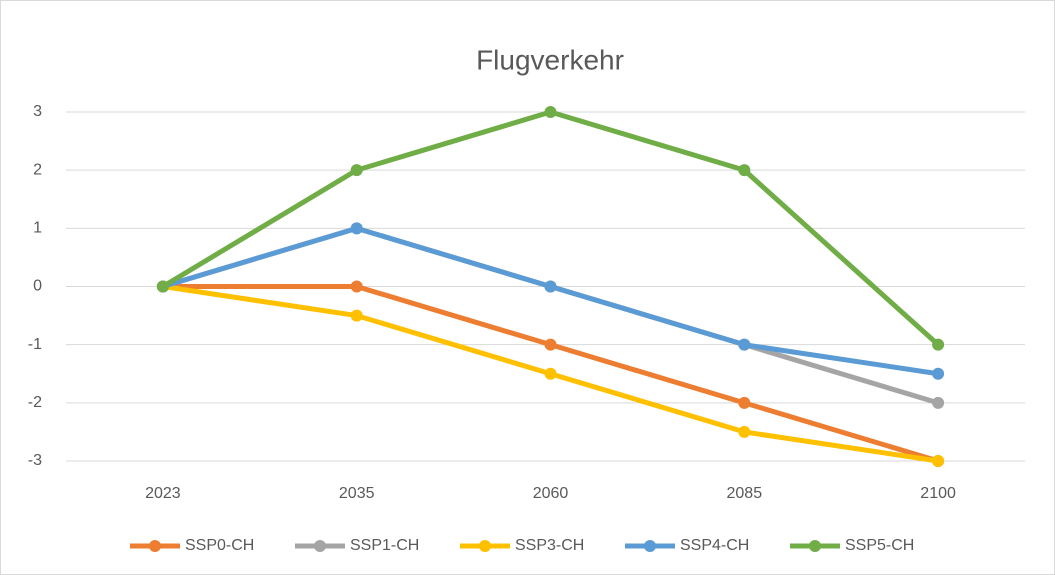 The image size is (1055, 575). What do you see at coordinates (550, 59) in the screenshot?
I see `chart-title: Flugverkehr` at bounding box center [550, 59].